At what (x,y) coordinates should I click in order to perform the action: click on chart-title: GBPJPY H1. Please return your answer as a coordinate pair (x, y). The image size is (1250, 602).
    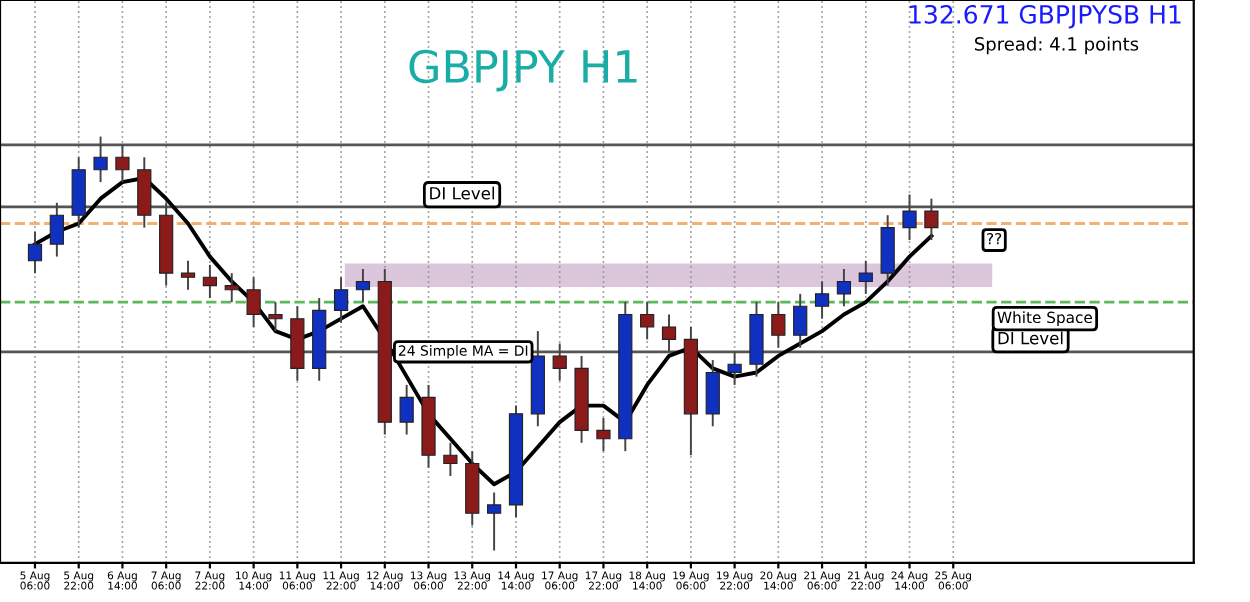
    Looking at the image, I should click on (523, 70).